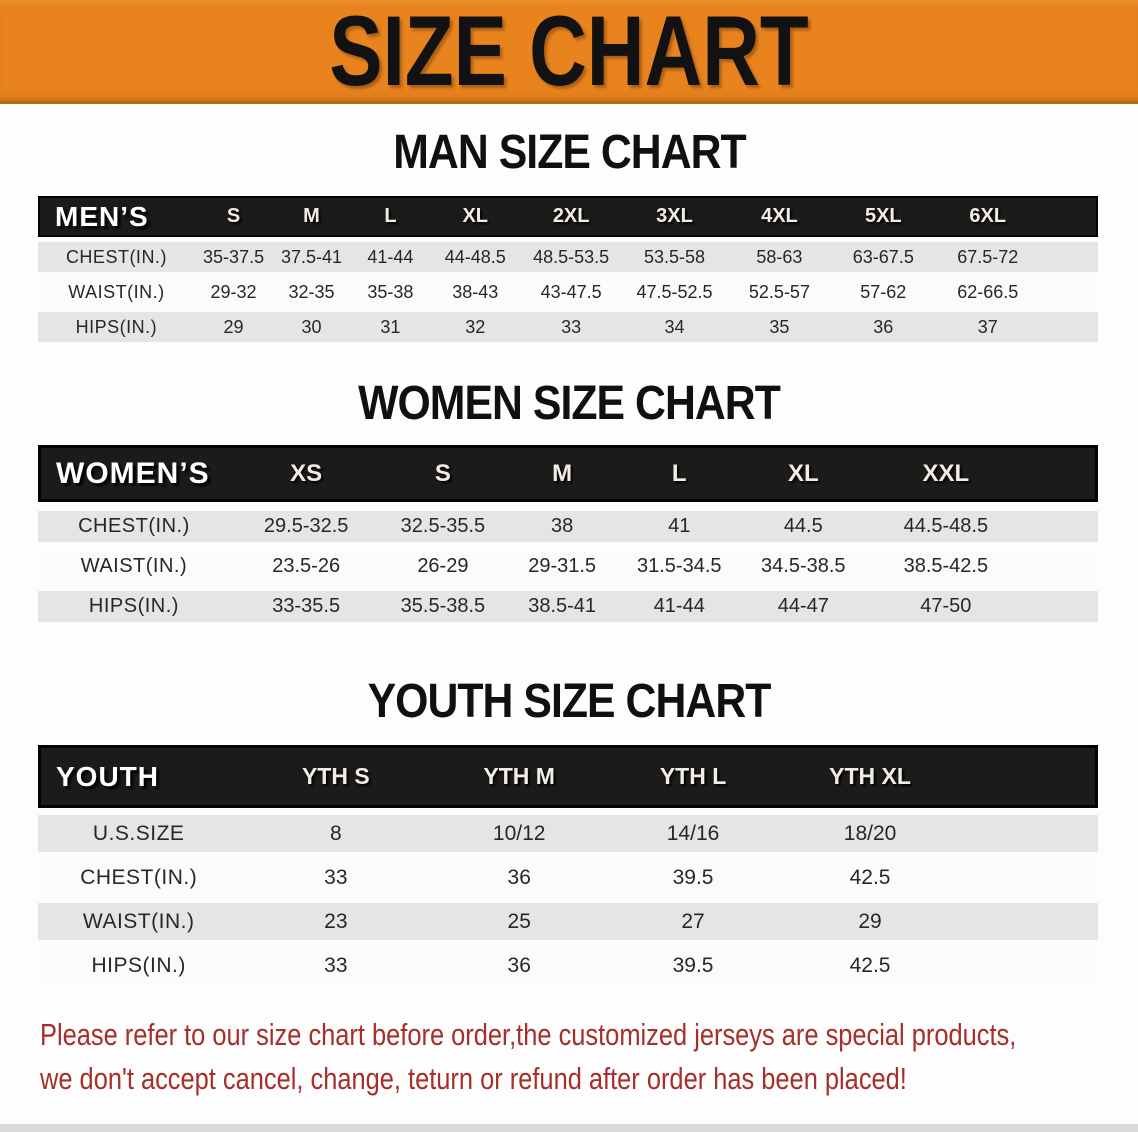  I want to click on youth-ussize-row: U.S.SIZE 8 10/12 14/16 18/20, so click(568, 833).